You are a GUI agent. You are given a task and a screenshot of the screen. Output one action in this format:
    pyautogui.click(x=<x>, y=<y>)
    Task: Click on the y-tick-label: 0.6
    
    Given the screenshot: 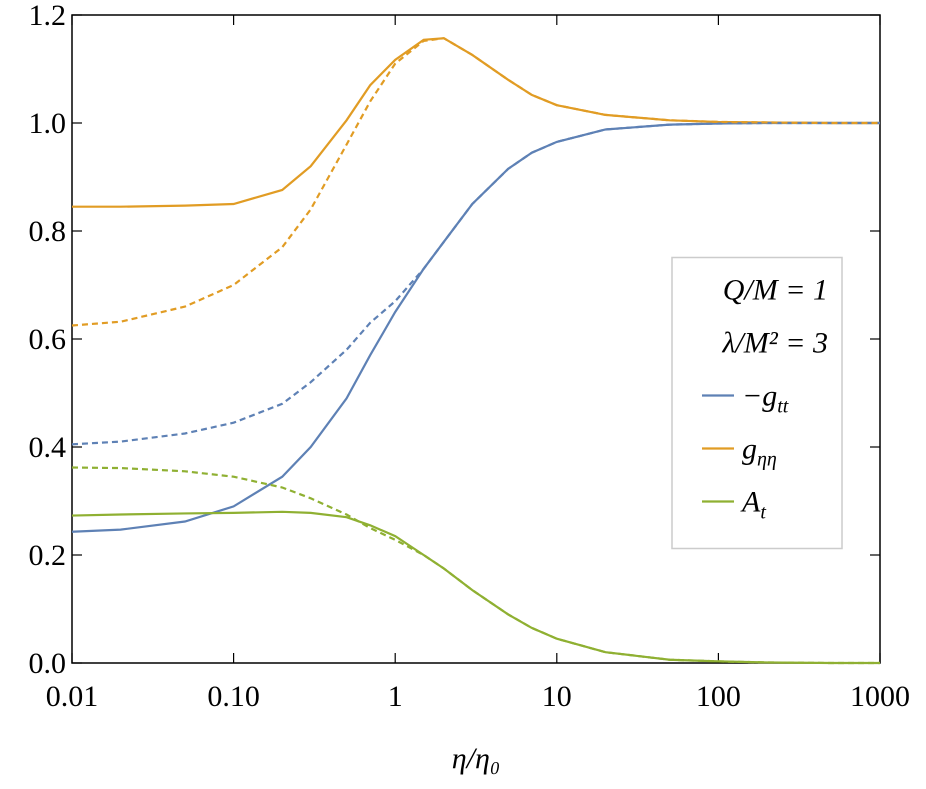 What is the action you would take?
    pyautogui.click(x=48, y=339)
    